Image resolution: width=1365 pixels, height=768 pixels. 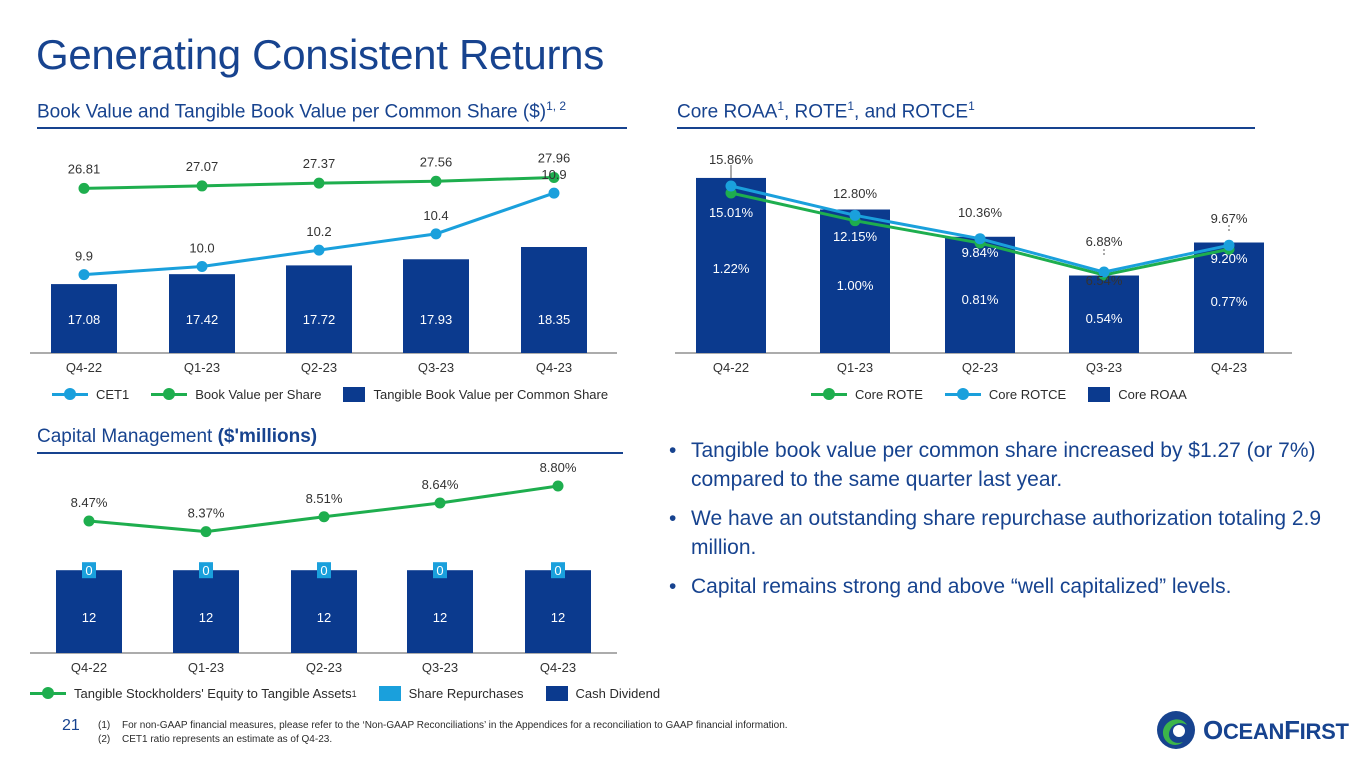 What do you see at coordinates (436, 161) in the screenshot?
I see `book-value-label-book-value-per-share-q3-23: 27.56` at bounding box center [436, 161].